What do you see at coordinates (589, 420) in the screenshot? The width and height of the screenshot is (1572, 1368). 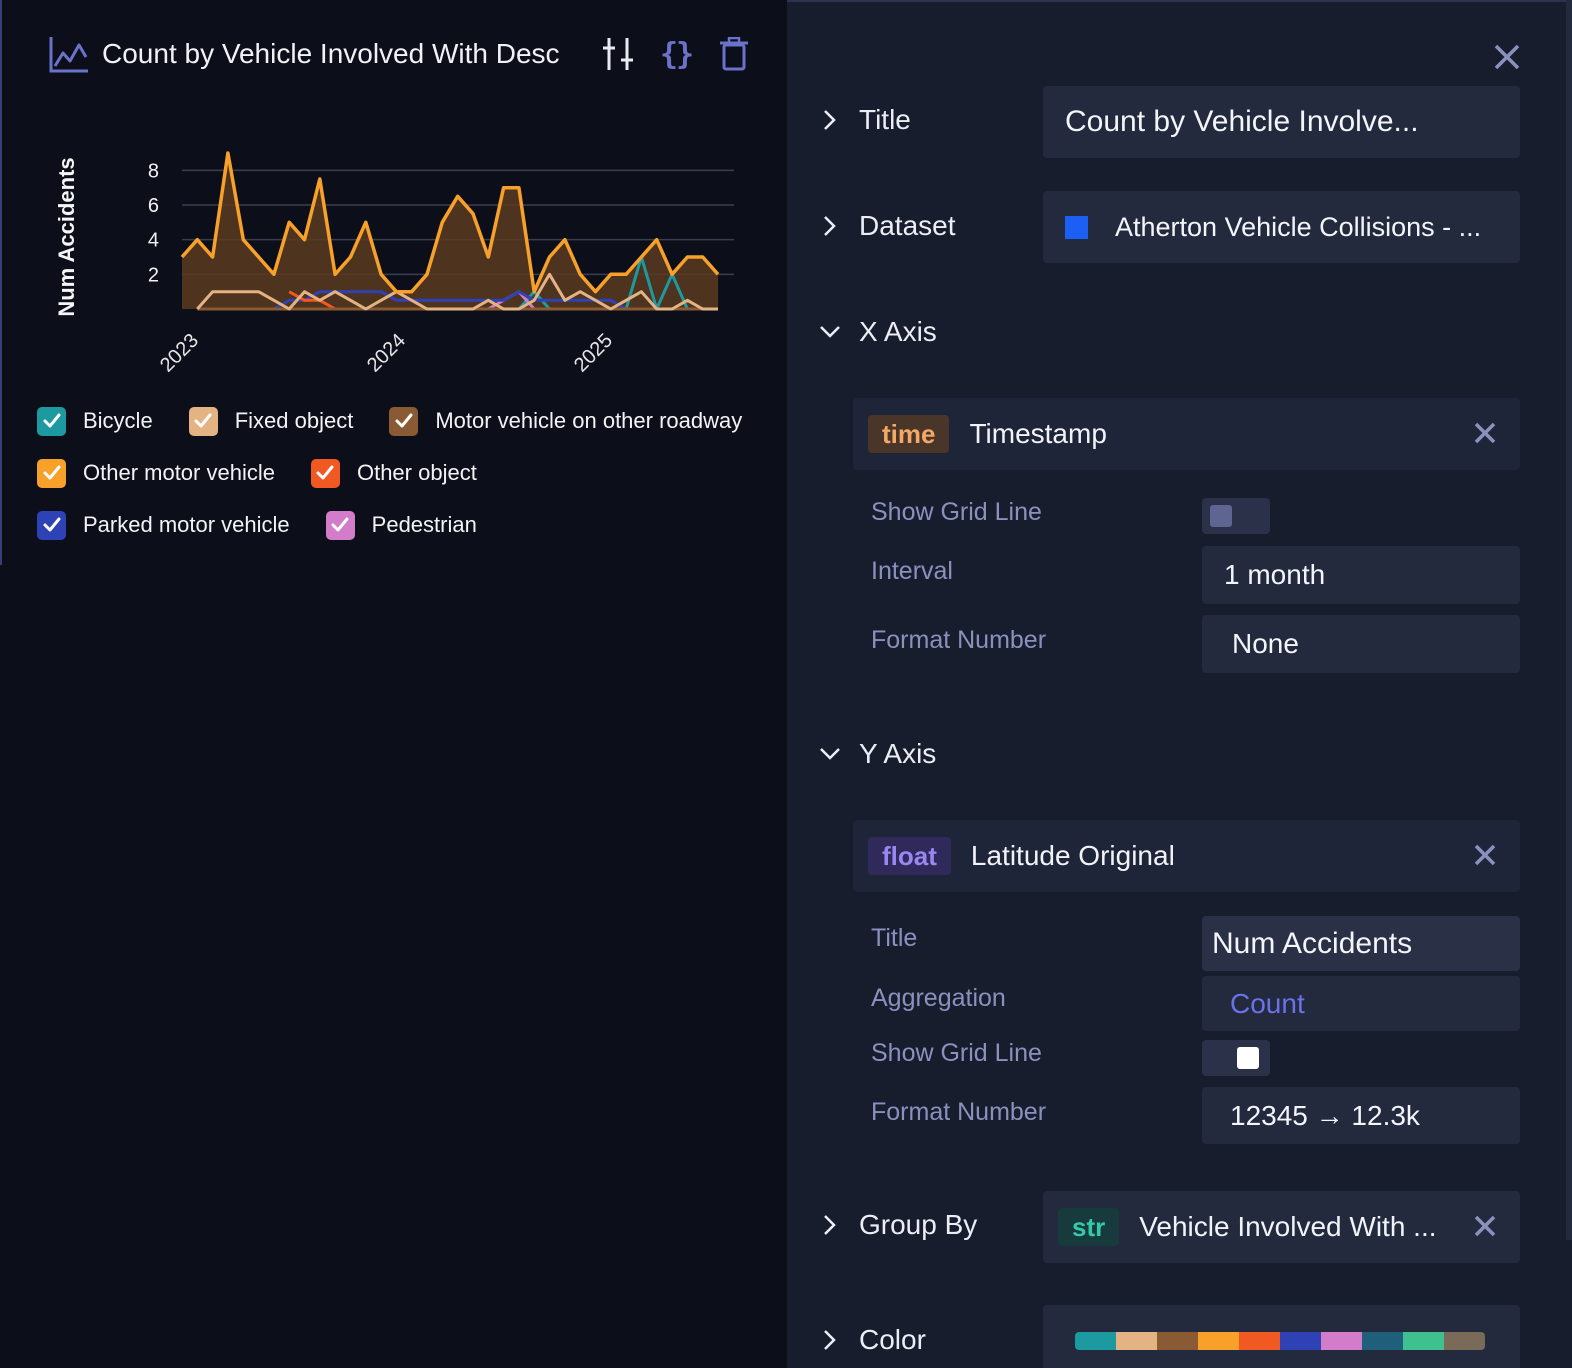 I see `legend-label: Motor vehicle on other roadway` at bounding box center [589, 420].